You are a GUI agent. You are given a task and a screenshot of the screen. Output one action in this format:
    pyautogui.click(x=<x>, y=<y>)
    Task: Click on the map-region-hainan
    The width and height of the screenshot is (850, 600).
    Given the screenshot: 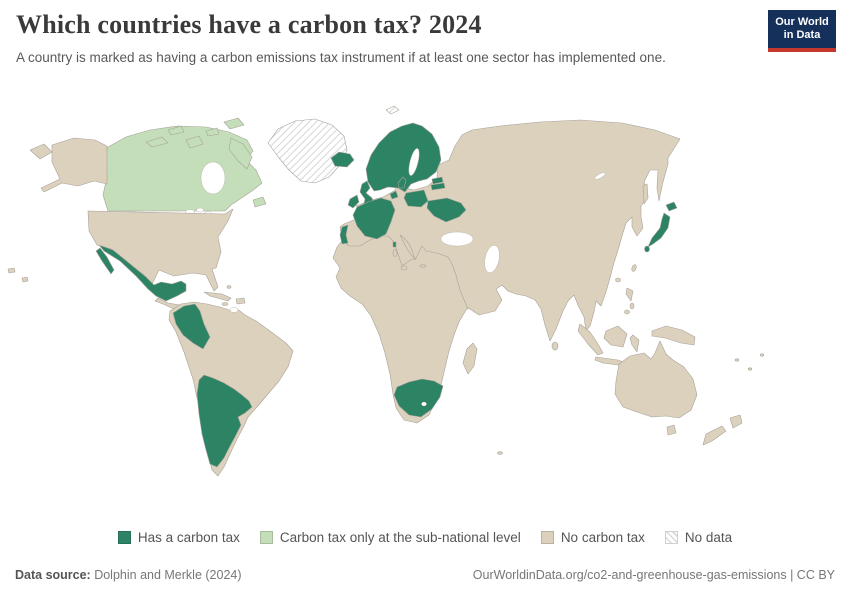 What is the action you would take?
    pyautogui.click(x=618, y=280)
    